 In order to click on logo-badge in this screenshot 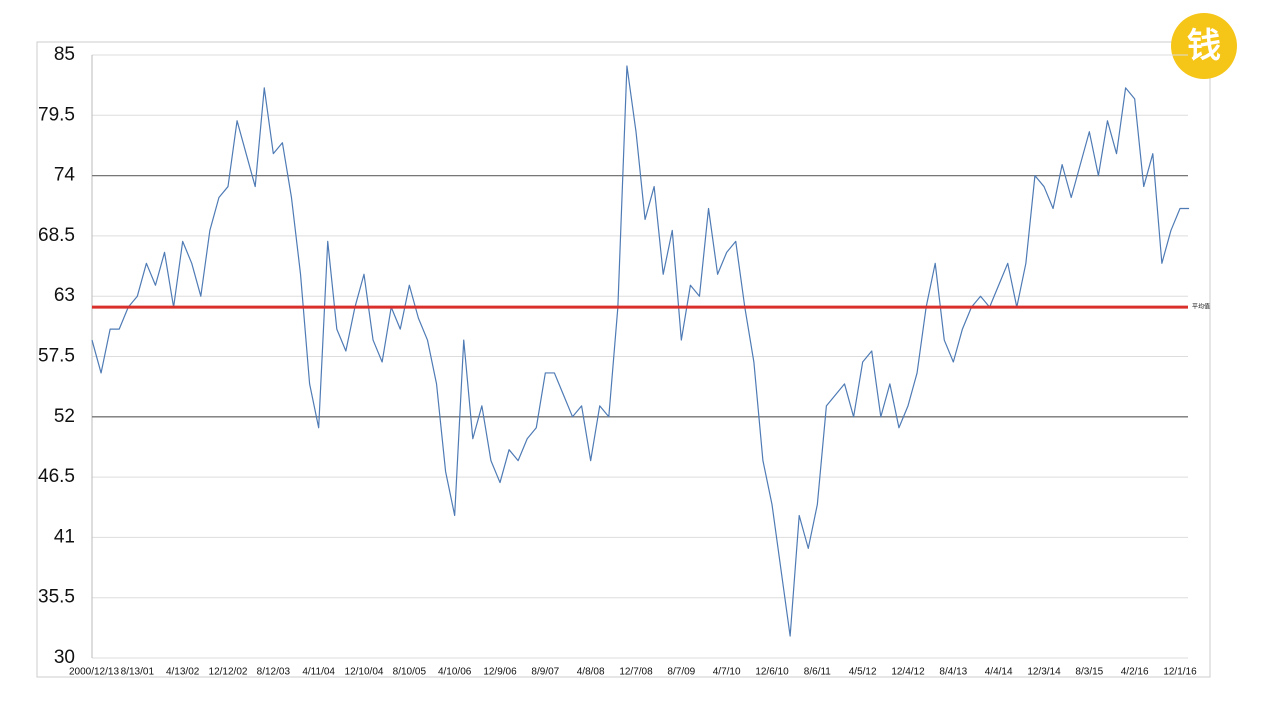, I will do `click(1204, 46)`.